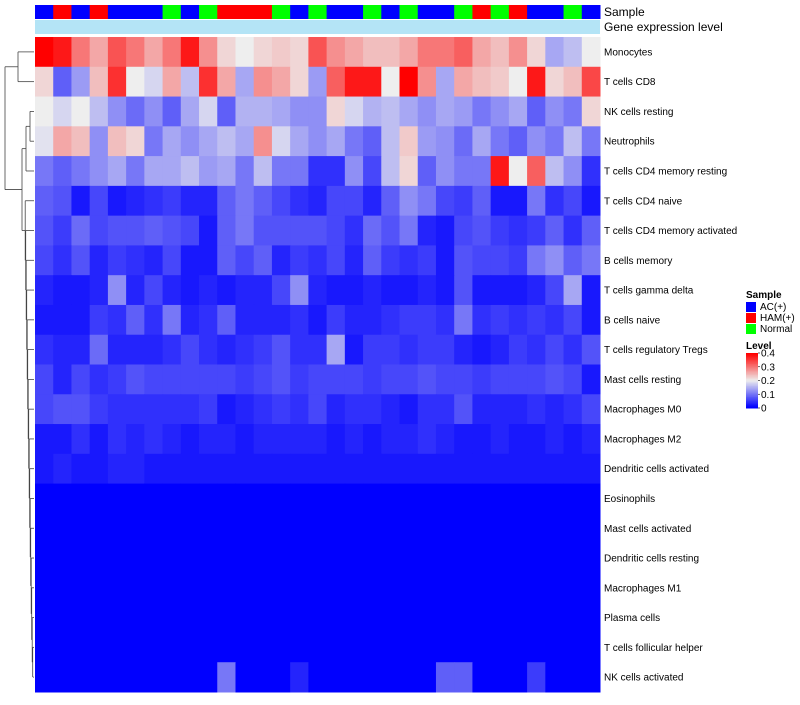 Image resolution: width=800 pixels, height=705 pixels. Describe the element at coordinates (638, 261) in the screenshot. I see `row-label: B cells memory` at that location.